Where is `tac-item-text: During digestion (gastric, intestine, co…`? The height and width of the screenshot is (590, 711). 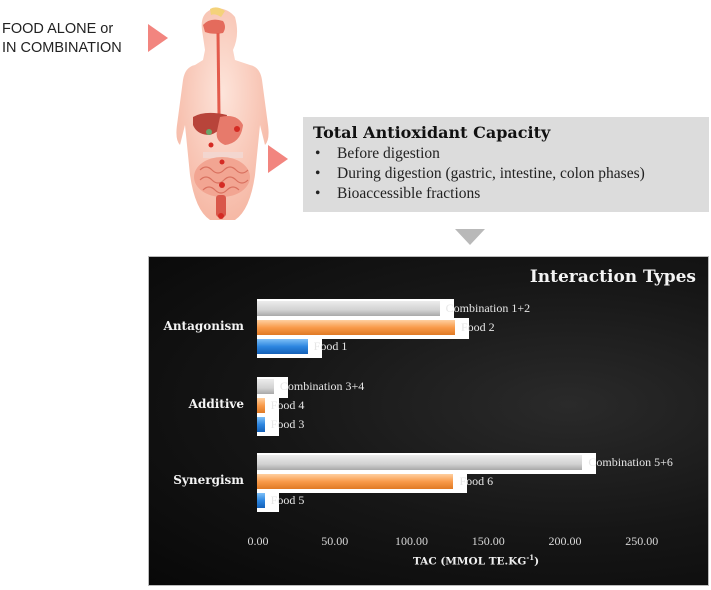 tac-item-text: During digestion (gastric, intestine, co… is located at coordinates (491, 173).